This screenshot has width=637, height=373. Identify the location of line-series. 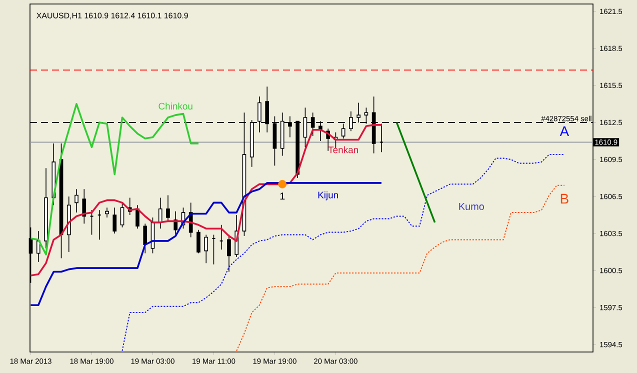
(115, 179).